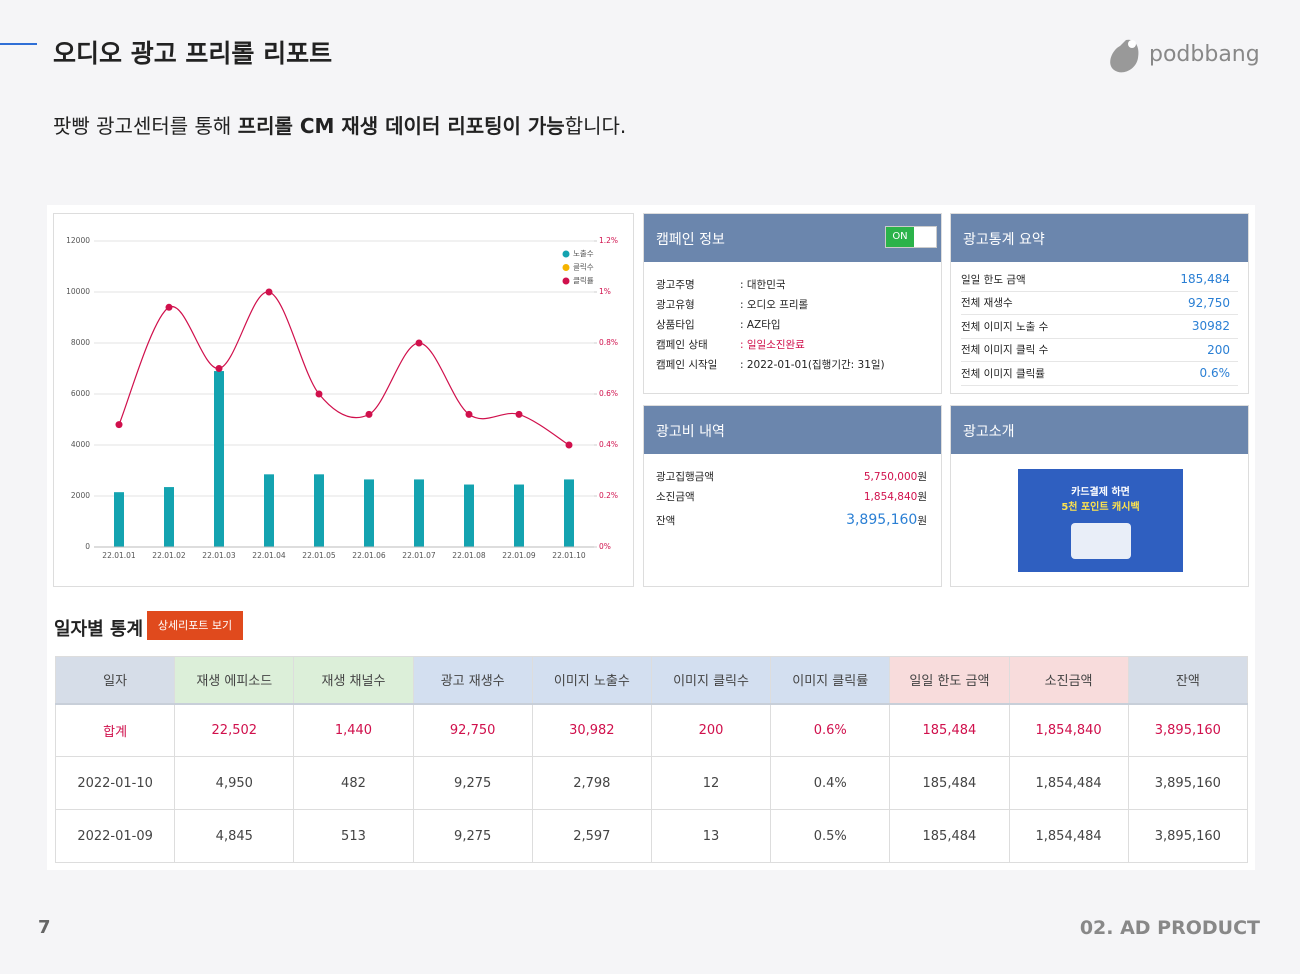 The height and width of the screenshot is (974, 1300). I want to click on summary-row: 전체 이미지 노출 수 30982, so click(1099, 327).